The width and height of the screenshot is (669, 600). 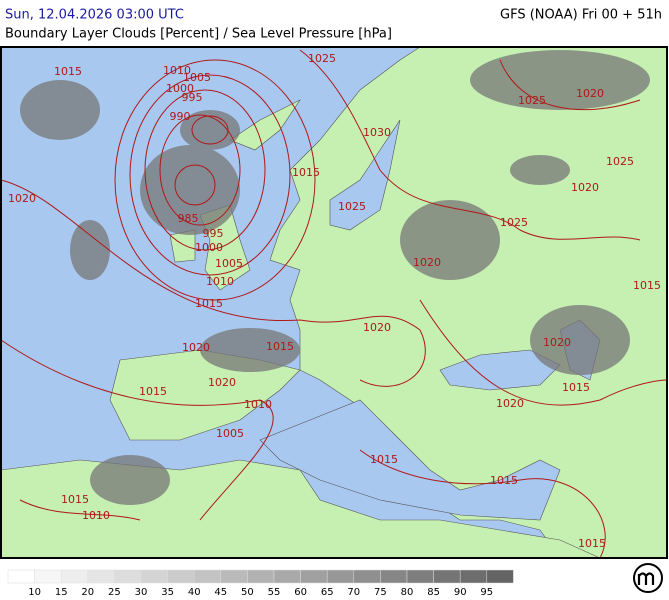 I want to click on legend: 10 15 20 25 30 35 40 45 50 55 60 65 70 75 80 85 90 95, so click(x=260, y=583).